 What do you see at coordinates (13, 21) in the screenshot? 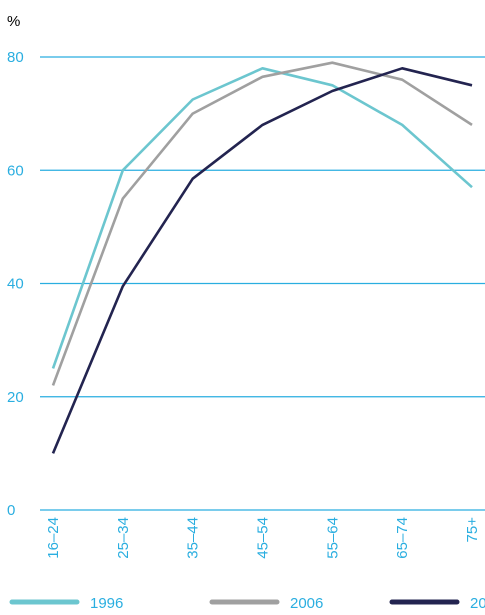
I see `y-axis-unit-label: %` at bounding box center [13, 21].